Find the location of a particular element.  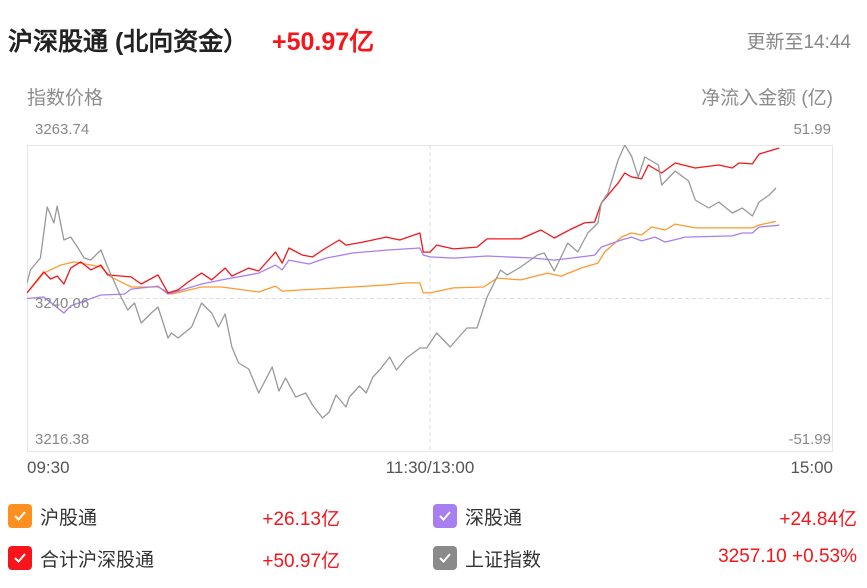

legend-item-2: 深股通 is located at coordinates (477, 516).